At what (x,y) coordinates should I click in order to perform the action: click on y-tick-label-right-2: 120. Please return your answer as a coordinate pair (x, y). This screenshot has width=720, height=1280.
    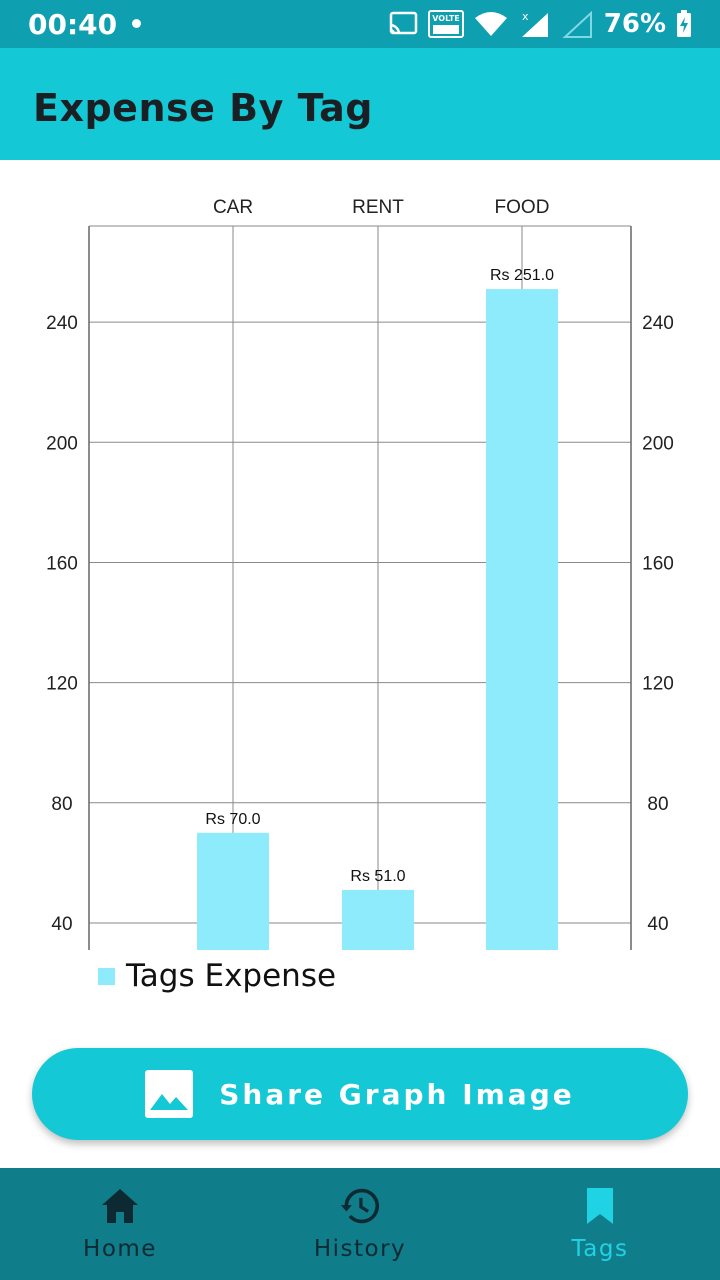
    Looking at the image, I should click on (658, 684).